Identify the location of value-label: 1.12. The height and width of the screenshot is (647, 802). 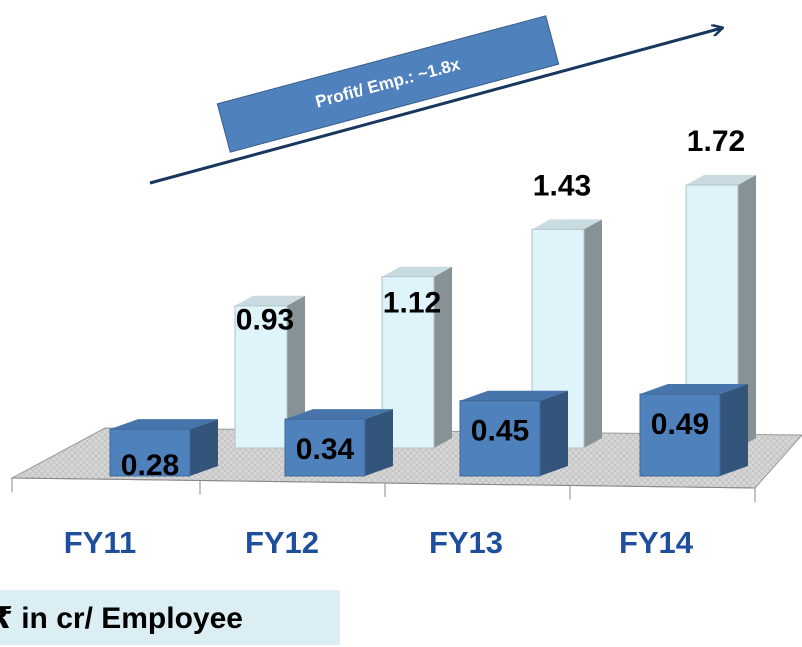
(412, 303).